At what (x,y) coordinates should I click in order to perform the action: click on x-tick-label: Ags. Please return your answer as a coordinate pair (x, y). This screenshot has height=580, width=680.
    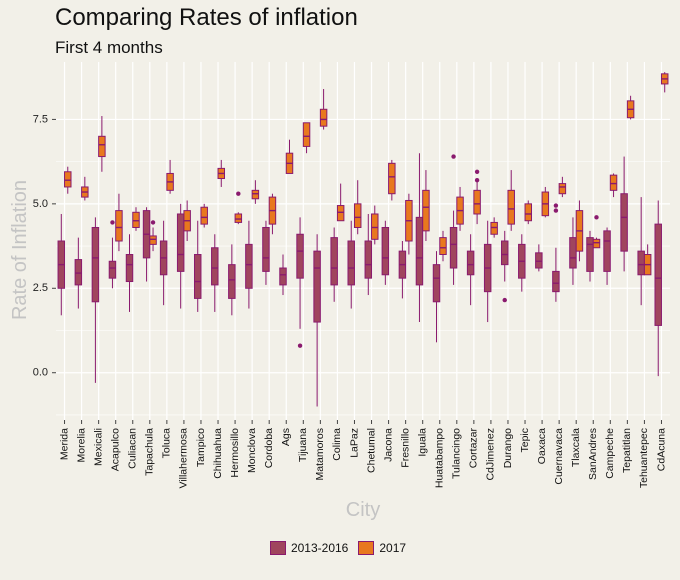
    Looking at the image, I should click on (286, 437).